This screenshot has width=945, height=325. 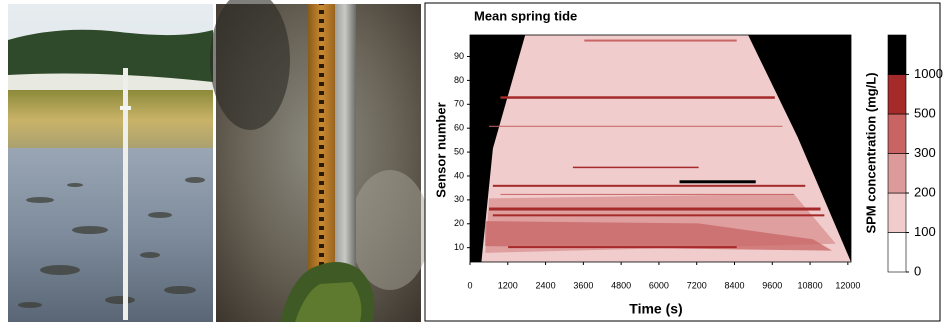 What do you see at coordinates (621, 285) in the screenshot?
I see `x-tick-label: 4800` at bounding box center [621, 285].